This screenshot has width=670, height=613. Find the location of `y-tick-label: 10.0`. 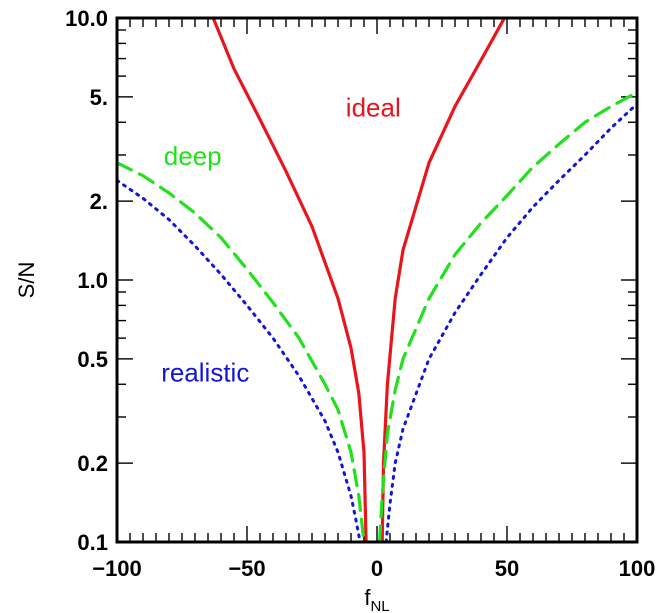

y-tick-label: 10.0 is located at coordinates (86, 18).